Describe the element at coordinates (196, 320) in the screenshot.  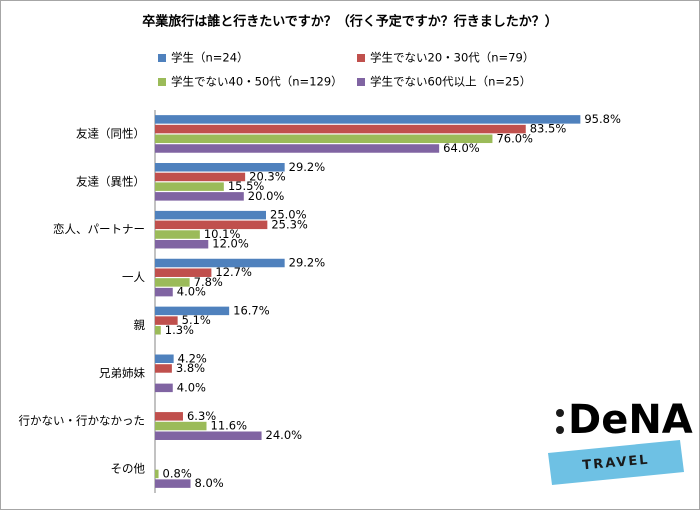
I see `data-label: 5.1%` at that location.